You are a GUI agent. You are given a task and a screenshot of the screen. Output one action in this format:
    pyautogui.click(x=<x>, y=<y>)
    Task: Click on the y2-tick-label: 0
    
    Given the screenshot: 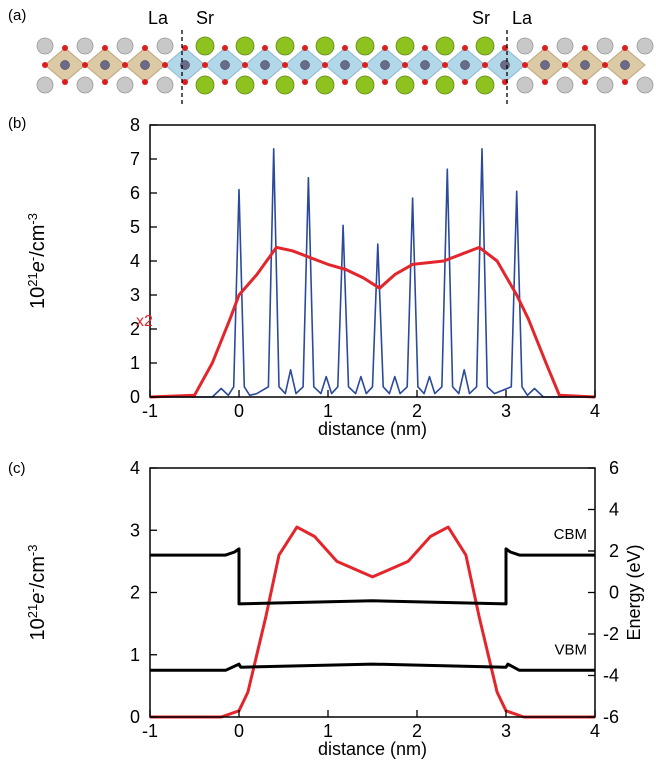 What is the action you would take?
    pyautogui.click(x=614, y=593)
    